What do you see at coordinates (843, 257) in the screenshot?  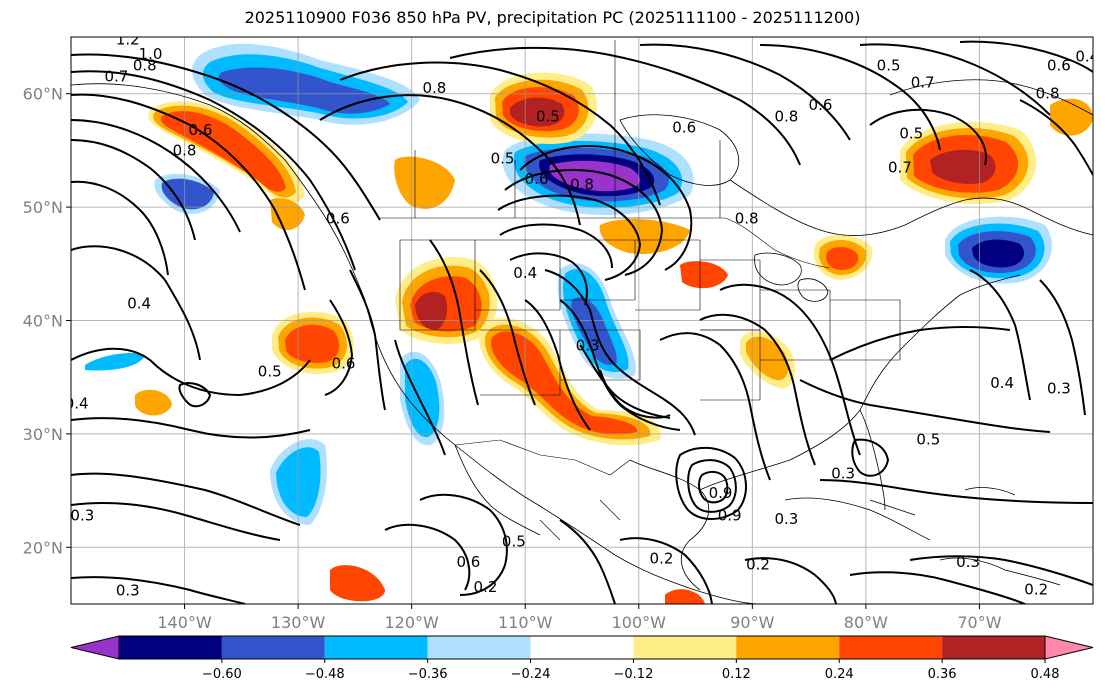 I see `positive-anomaly-great-lakes` at bounding box center [843, 257].